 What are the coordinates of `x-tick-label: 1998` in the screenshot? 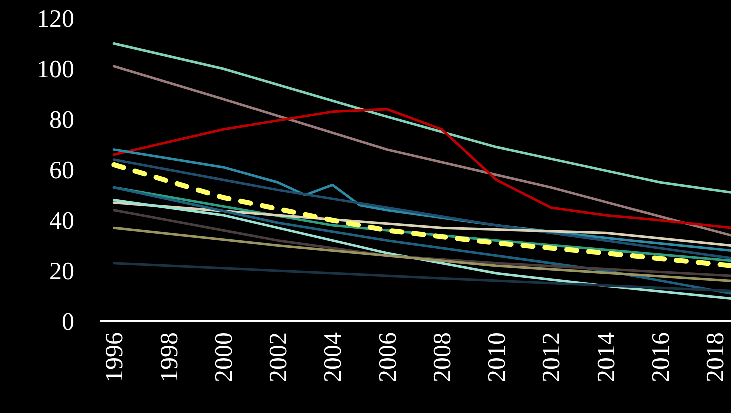 It's located at (170, 357).